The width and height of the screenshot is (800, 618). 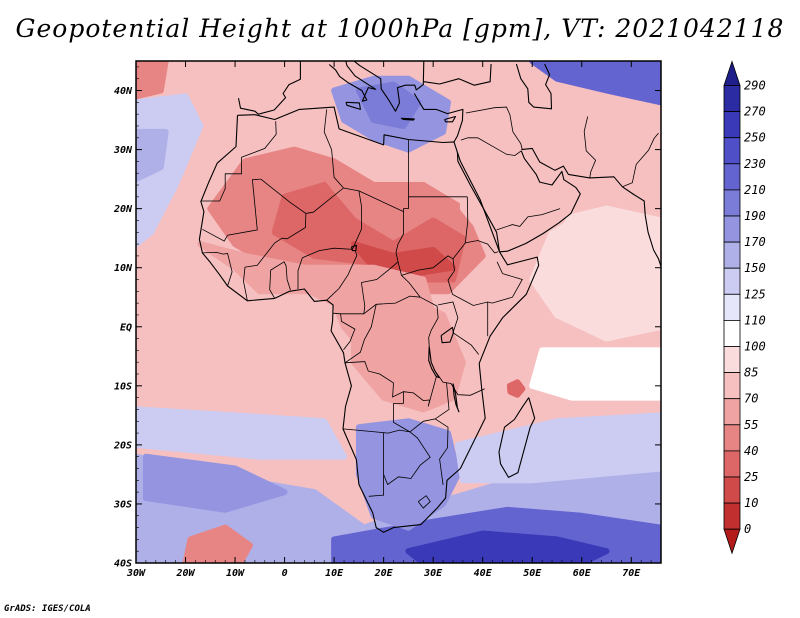 What do you see at coordinates (47, 609) in the screenshot?
I see `grads-credit: GrADS: IGES/COLA` at bounding box center [47, 609].